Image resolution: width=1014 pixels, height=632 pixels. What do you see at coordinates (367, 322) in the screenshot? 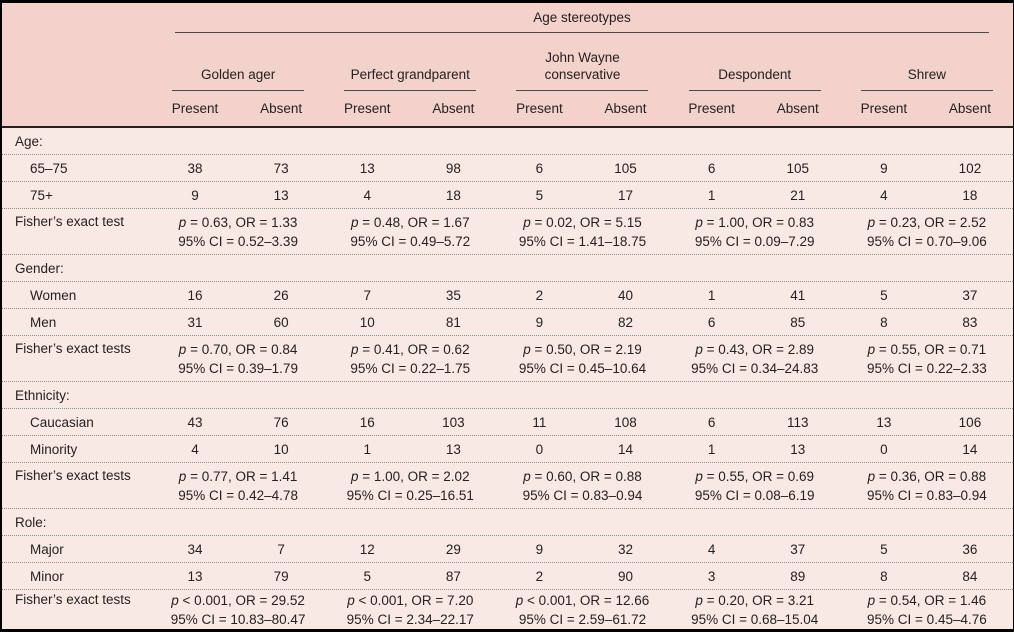
I see `value-cell: 10` at bounding box center [367, 322].